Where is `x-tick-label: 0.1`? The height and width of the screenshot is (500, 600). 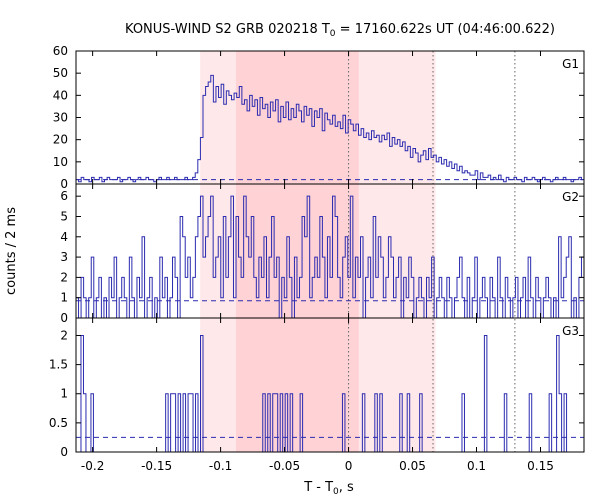 x-tick-label: 0.1 is located at coordinates (476, 466).